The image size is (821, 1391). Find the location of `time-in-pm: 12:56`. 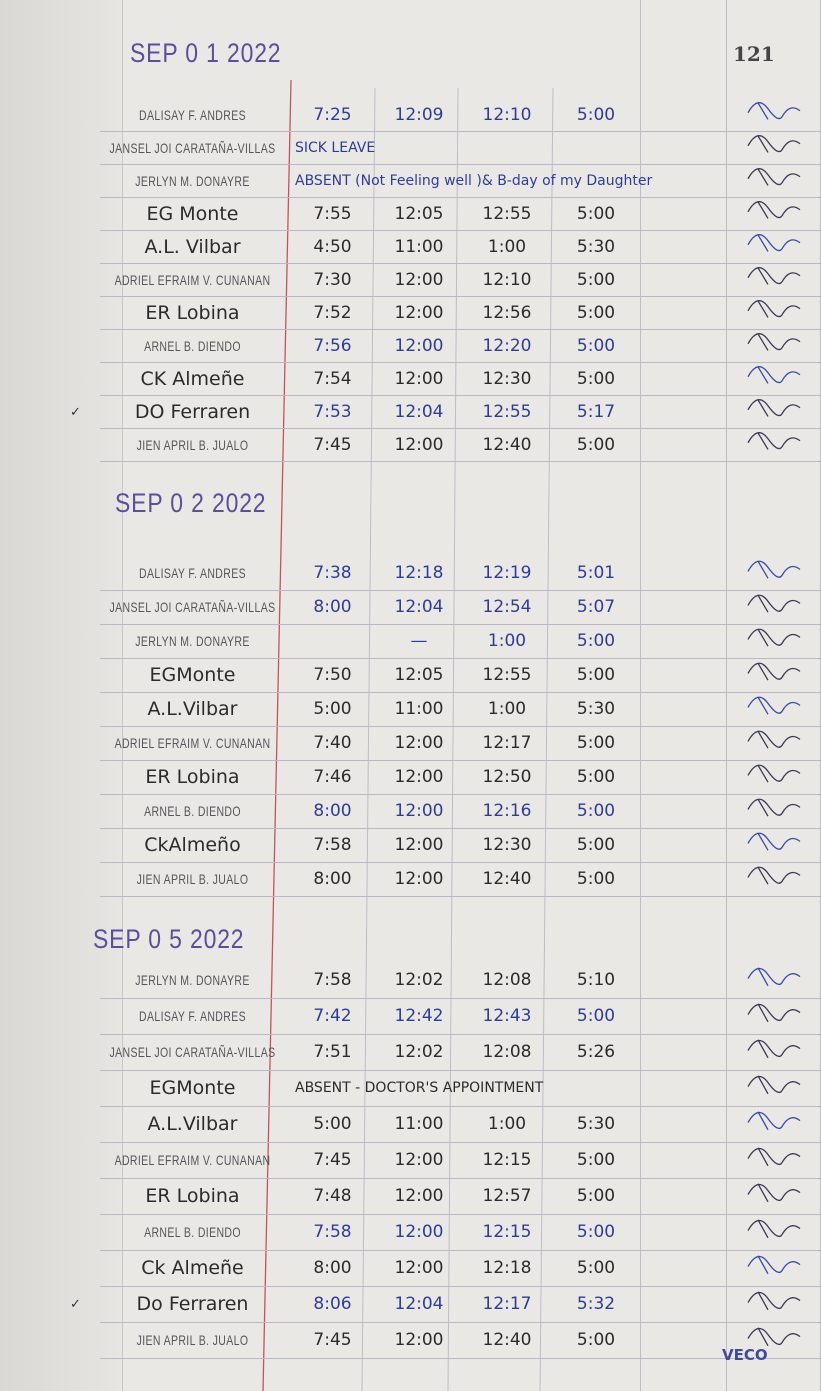

time-in-pm: 12:56 is located at coordinates (507, 312).